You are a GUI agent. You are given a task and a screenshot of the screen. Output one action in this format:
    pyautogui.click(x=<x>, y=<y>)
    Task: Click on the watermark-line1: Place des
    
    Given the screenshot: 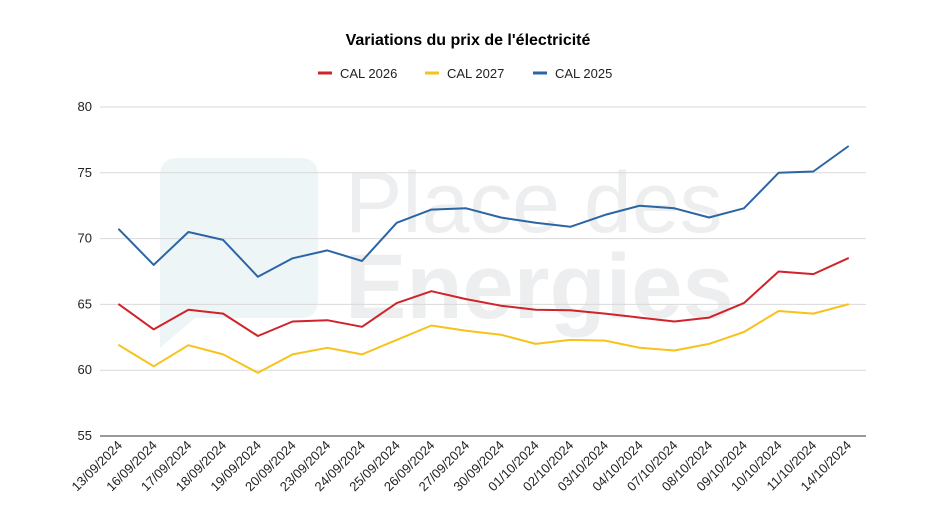 What is the action you would take?
    pyautogui.click(x=534, y=203)
    